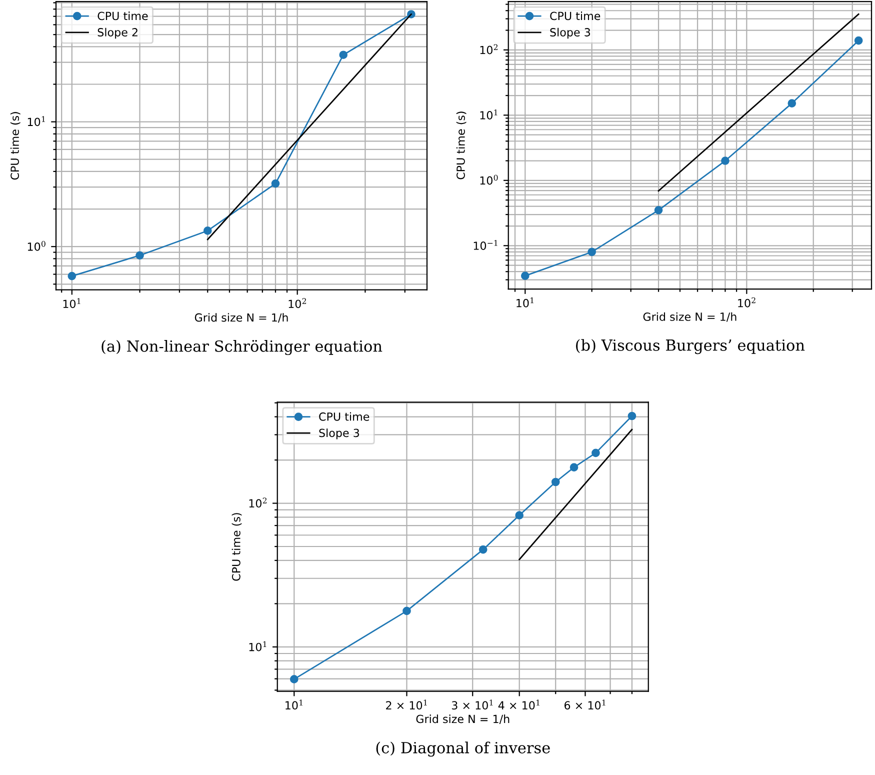 This screenshot has height=775, width=875. I want to click on x-tick-label: 6 × 10$^{1}$, so click(585, 705).